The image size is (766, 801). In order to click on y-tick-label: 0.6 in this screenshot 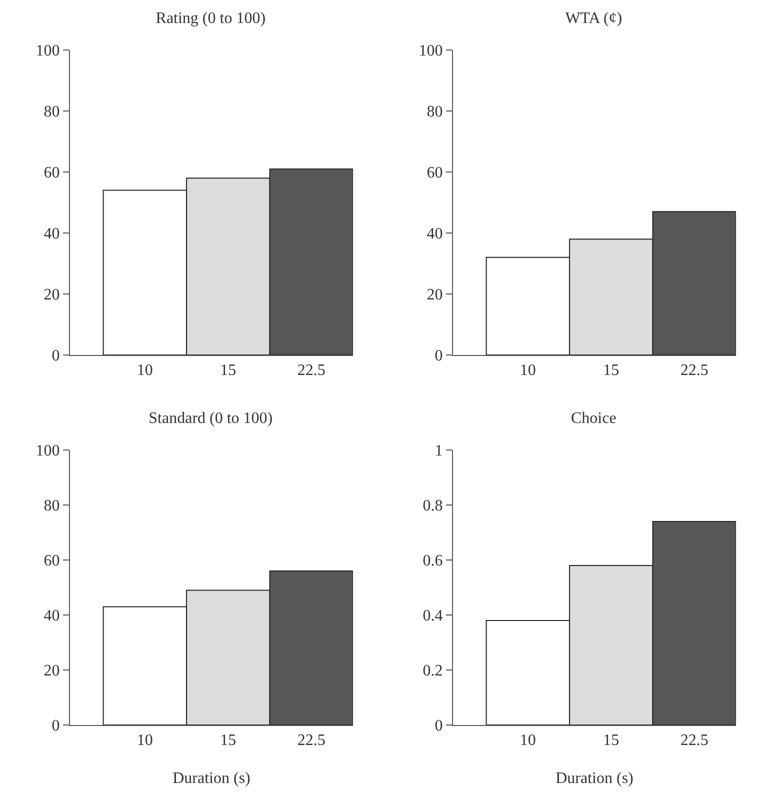, I will do `click(432, 561)`.